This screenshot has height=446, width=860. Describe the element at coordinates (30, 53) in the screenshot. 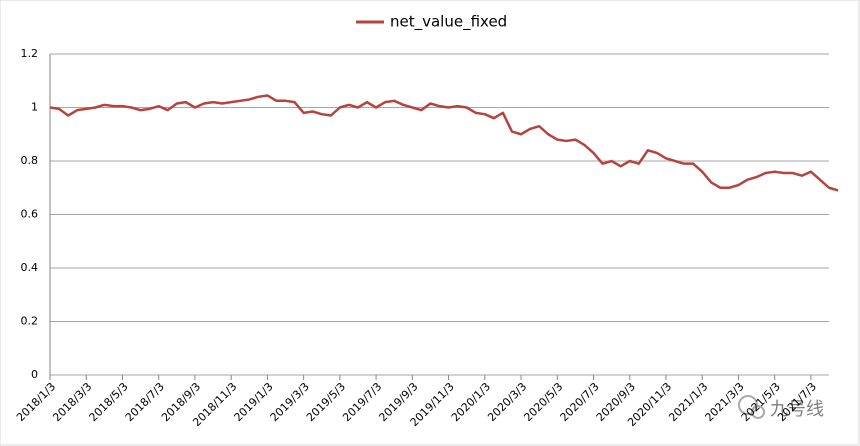

I see `y-tick-label: 1.2` at that location.